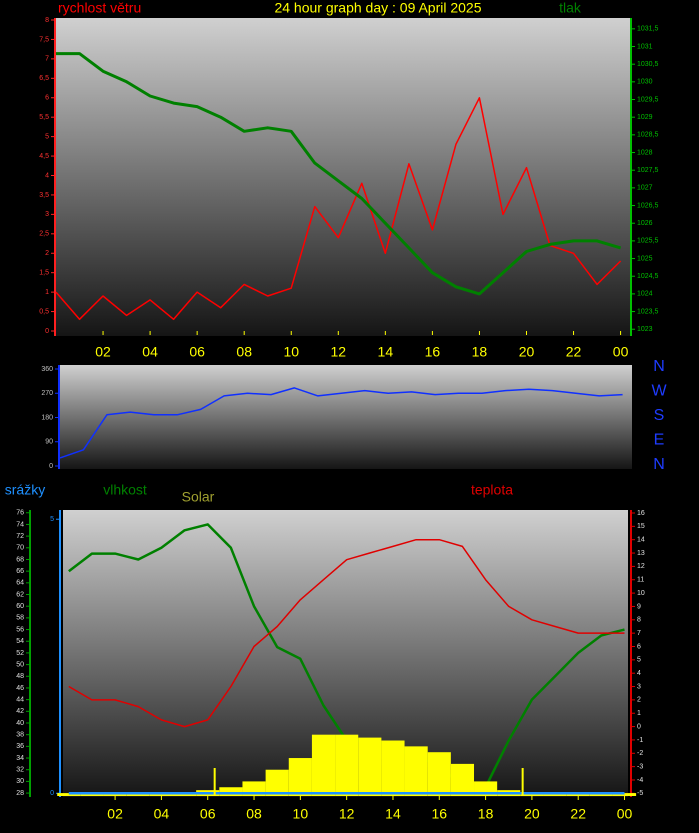 The width and height of the screenshot is (699, 833). Describe the element at coordinates (639, 713) in the screenshot. I see `y-tick-label: 1` at that location.